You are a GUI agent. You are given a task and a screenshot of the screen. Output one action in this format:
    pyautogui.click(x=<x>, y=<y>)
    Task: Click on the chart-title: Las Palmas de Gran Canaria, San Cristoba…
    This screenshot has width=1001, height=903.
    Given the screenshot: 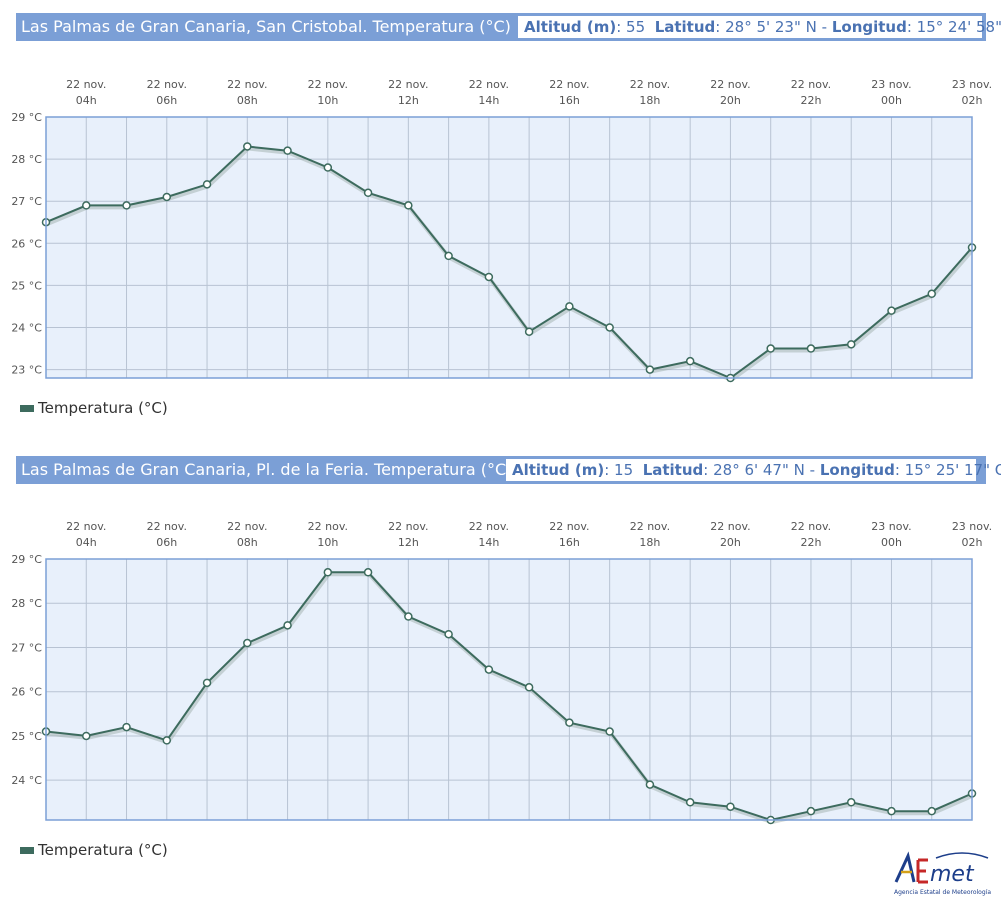 What is the action you would take?
    pyautogui.click(x=266, y=26)
    